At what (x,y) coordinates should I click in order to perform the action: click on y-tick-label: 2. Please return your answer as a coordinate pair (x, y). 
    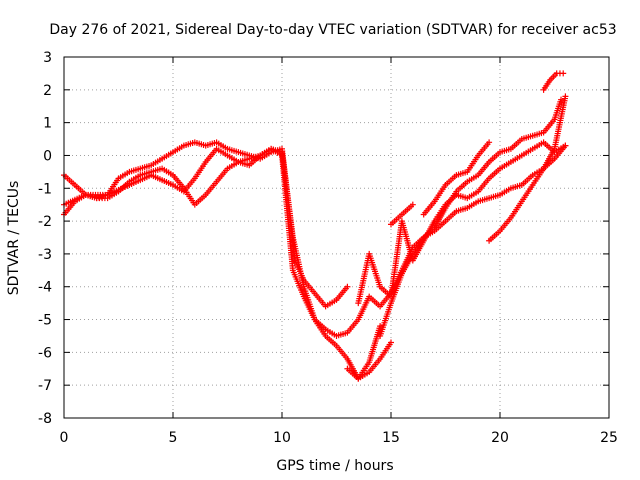
    Looking at the image, I should click on (47, 91).